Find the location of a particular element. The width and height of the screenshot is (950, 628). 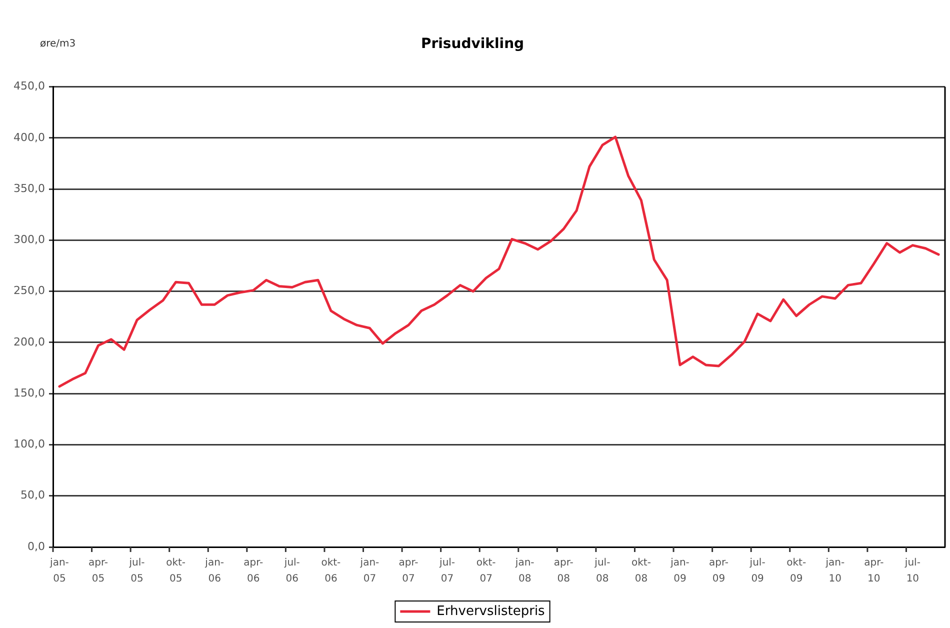

x-tick-label: jul-07 is located at coordinates (447, 571).